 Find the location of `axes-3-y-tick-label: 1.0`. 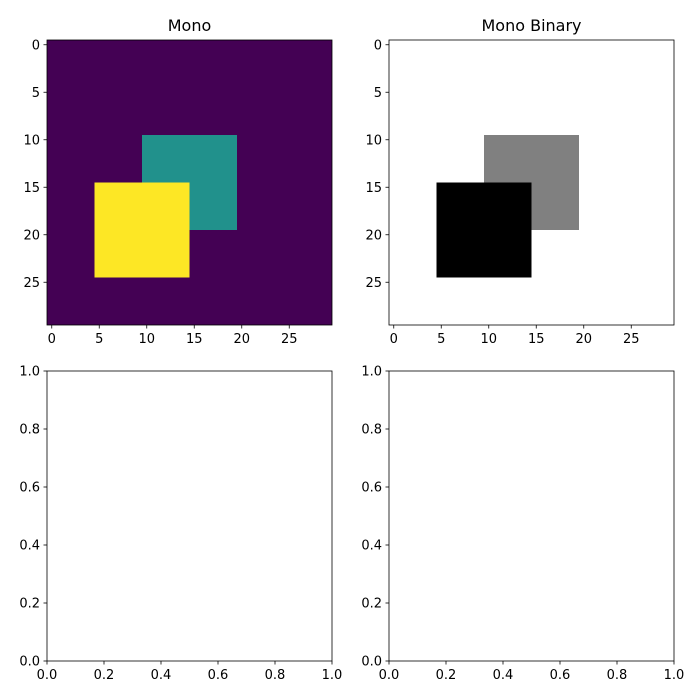

axes-3-y-tick-label: 1.0 is located at coordinates (29, 372).